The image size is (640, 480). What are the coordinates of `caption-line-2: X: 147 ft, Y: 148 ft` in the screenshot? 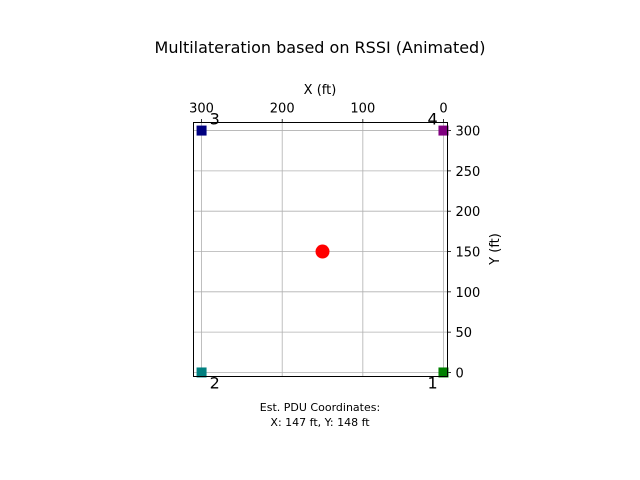 It's located at (320, 422).